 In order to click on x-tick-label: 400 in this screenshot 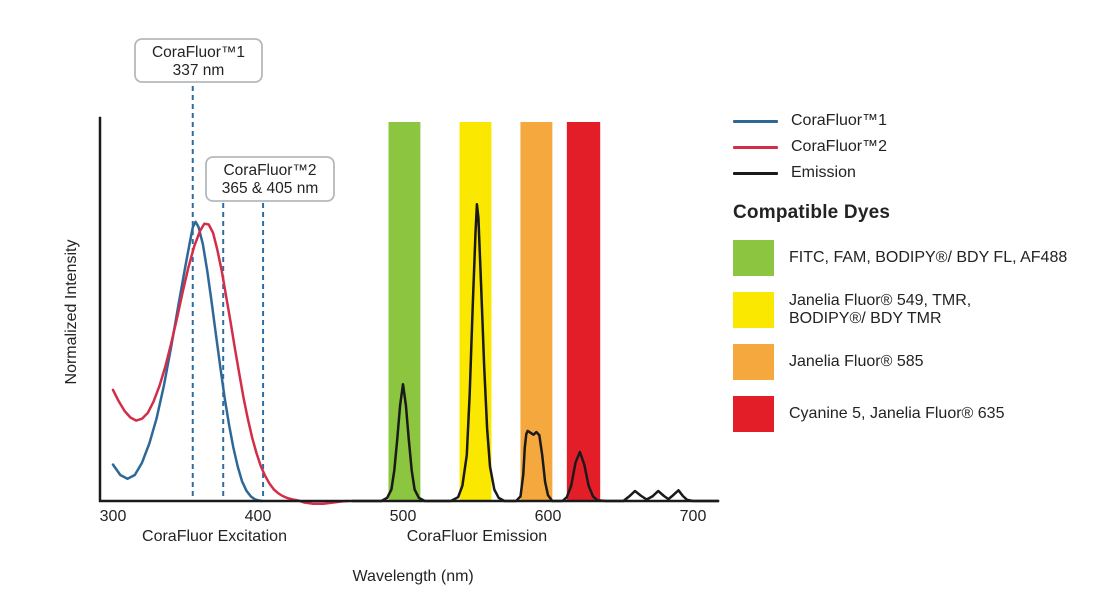, I will do `click(258, 516)`.